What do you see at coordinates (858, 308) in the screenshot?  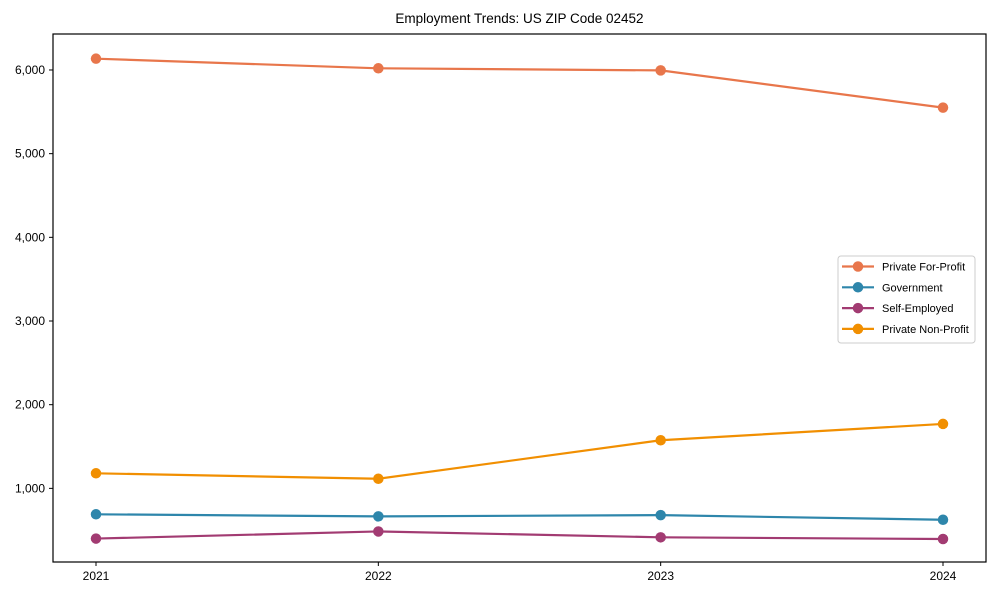 I see `legend-marker-self-employed` at bounding box center [858, 308].